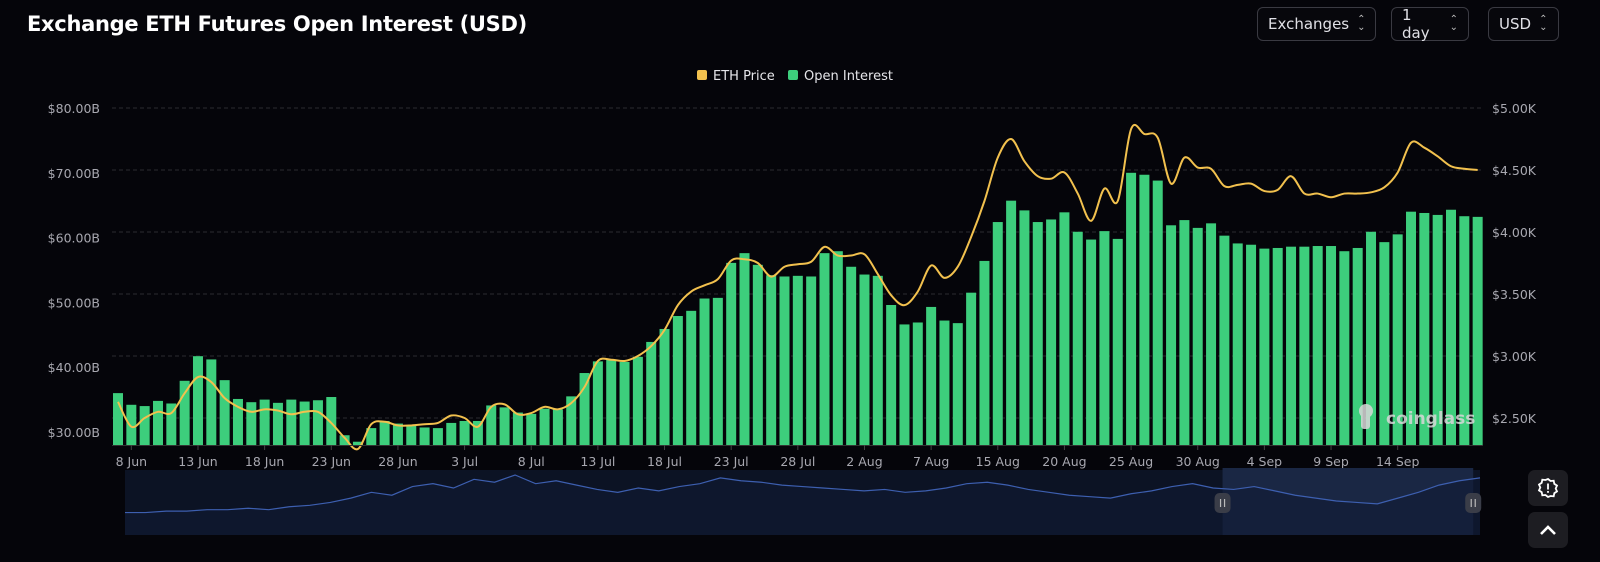 This screenshot has width=1600, height=562. What do you see at coordinates (1473, 503) in the screenshot?
I see `navigator-handle-right` at bounding box center [1473, 503].